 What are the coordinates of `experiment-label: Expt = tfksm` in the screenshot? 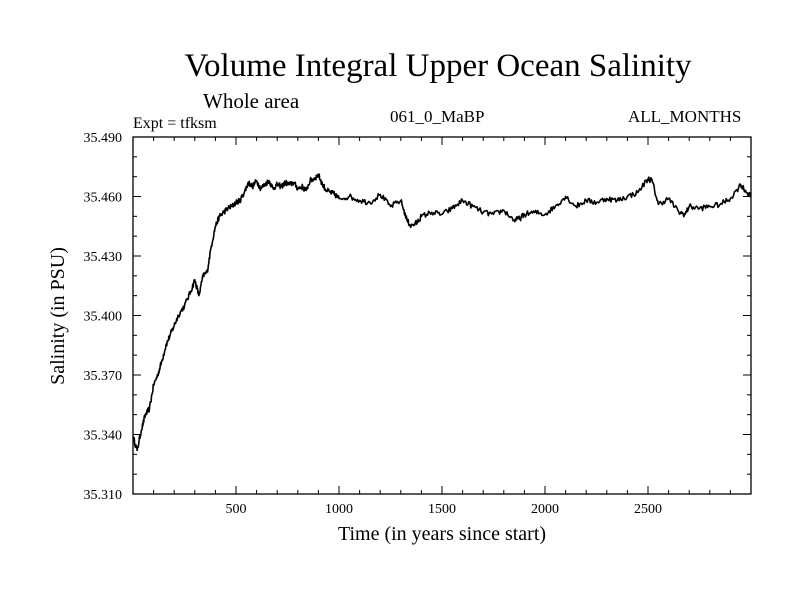 It's located at (175, 123).